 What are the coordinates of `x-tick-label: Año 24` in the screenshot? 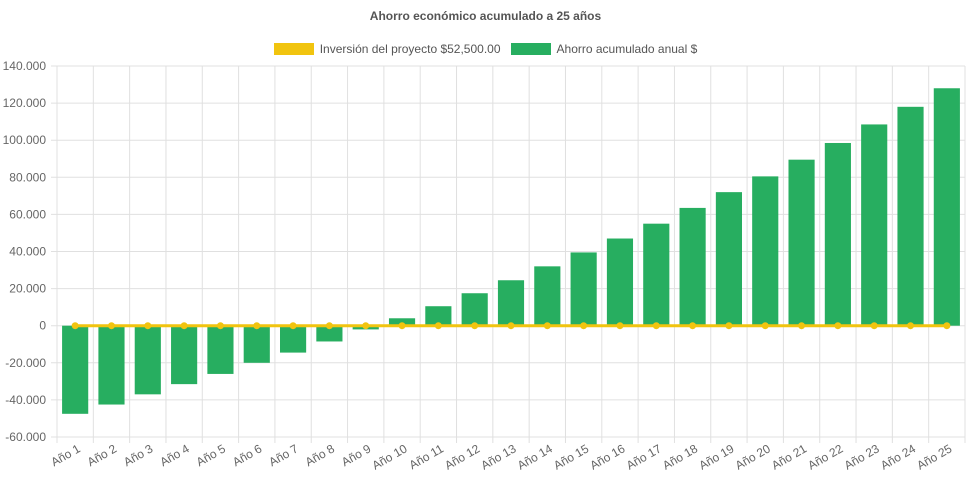 It's located at (898, 456).